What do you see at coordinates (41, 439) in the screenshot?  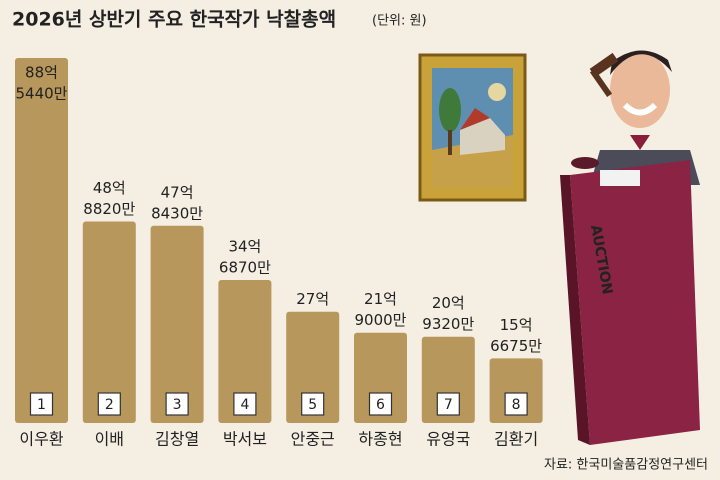 I see `x-tick-label: 이우환` at bounding box center [41, 439].